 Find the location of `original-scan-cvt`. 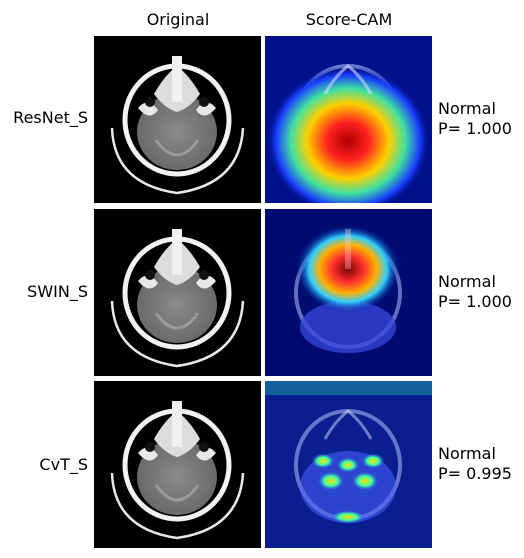

original-scan-cvt is located at coordinates (177, 464).